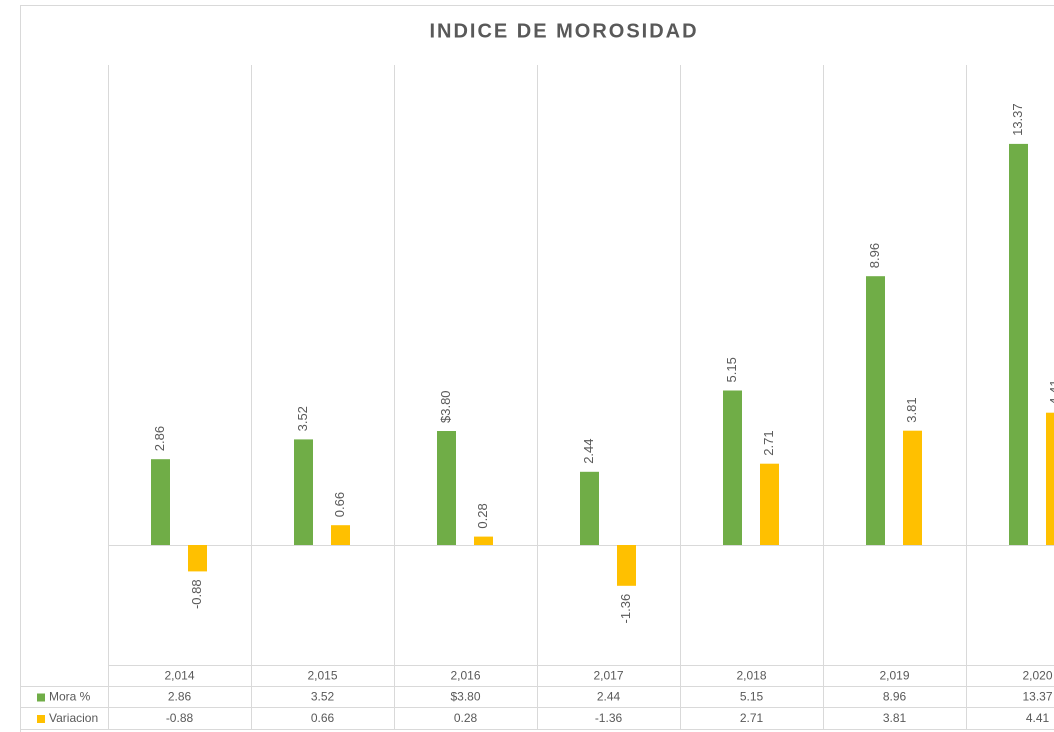 The width and height of the screenshot is (1054, 732). Describe the element at coordinates (302, 418) in the screenshot. I see `data-label: 3.52` at that location.